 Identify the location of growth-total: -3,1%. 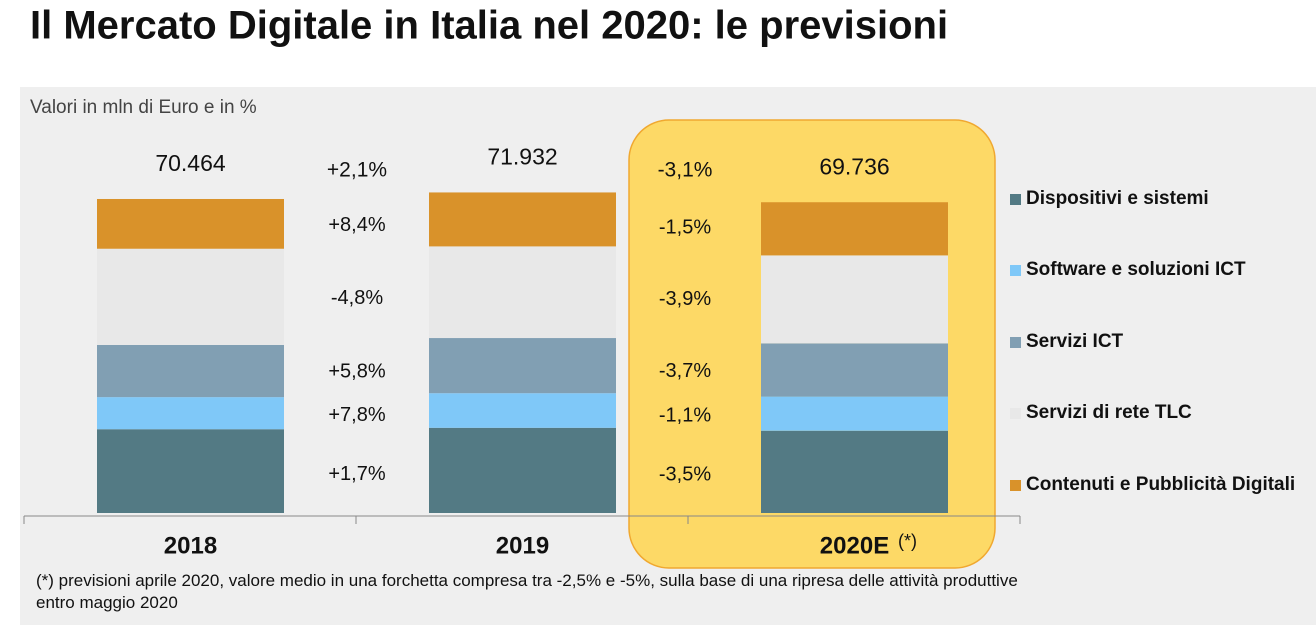
(685, 170).